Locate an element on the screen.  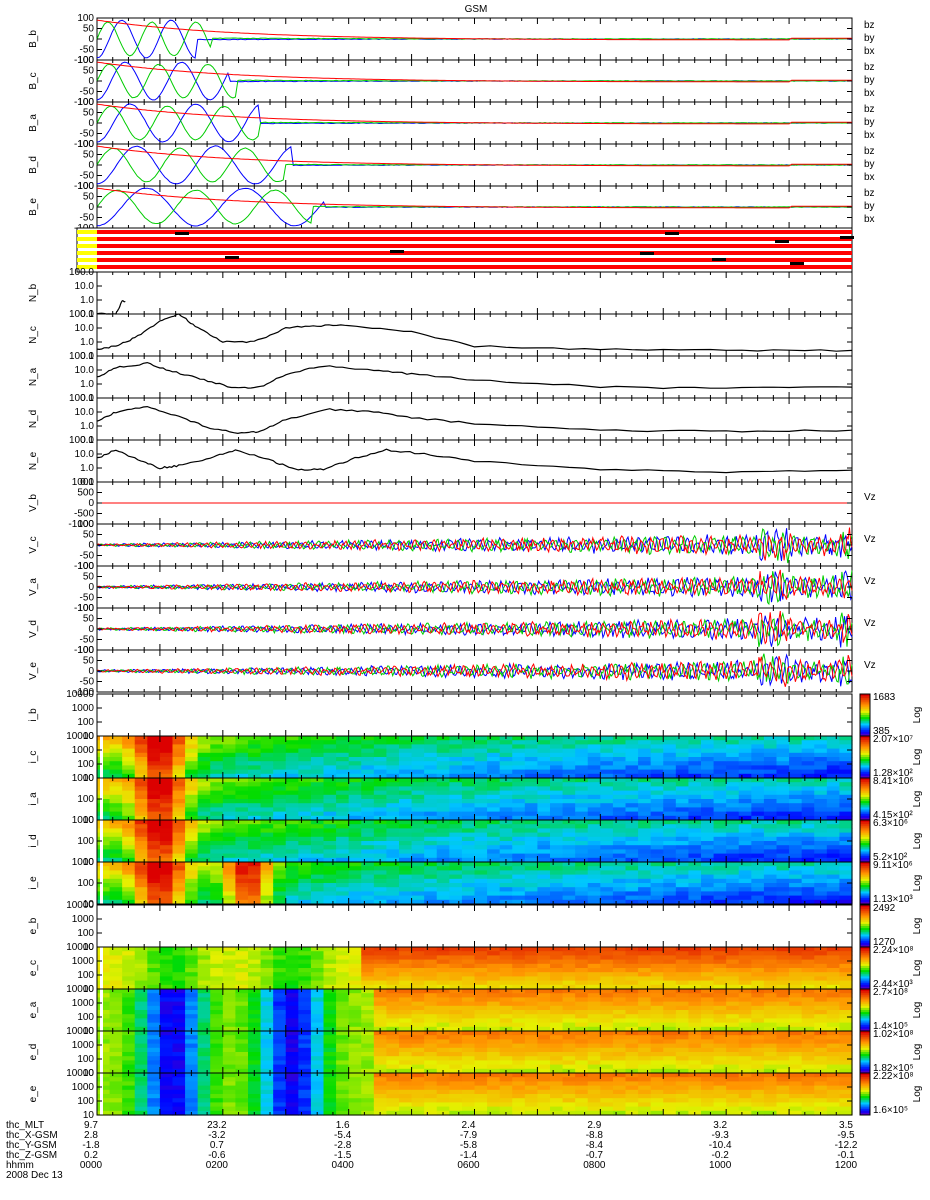
y-tick-label: 100.0 is located at coordinates (81, 356).